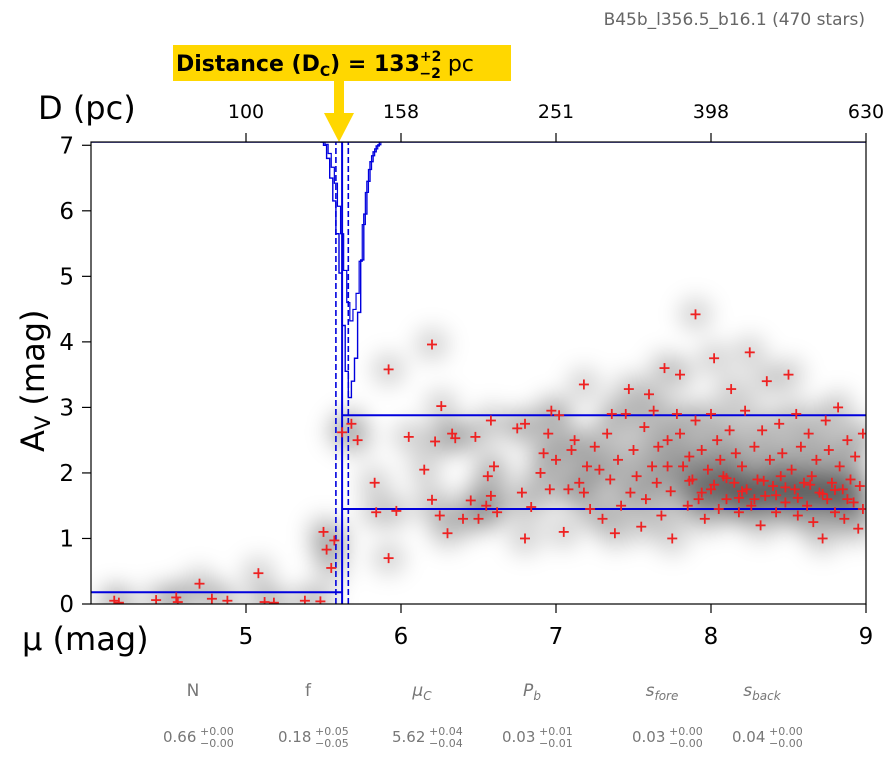 Image resolution: width=895 pixels, height=759 pixels. I want to click on distance-annotation-sup: +2, so click(430, 57).